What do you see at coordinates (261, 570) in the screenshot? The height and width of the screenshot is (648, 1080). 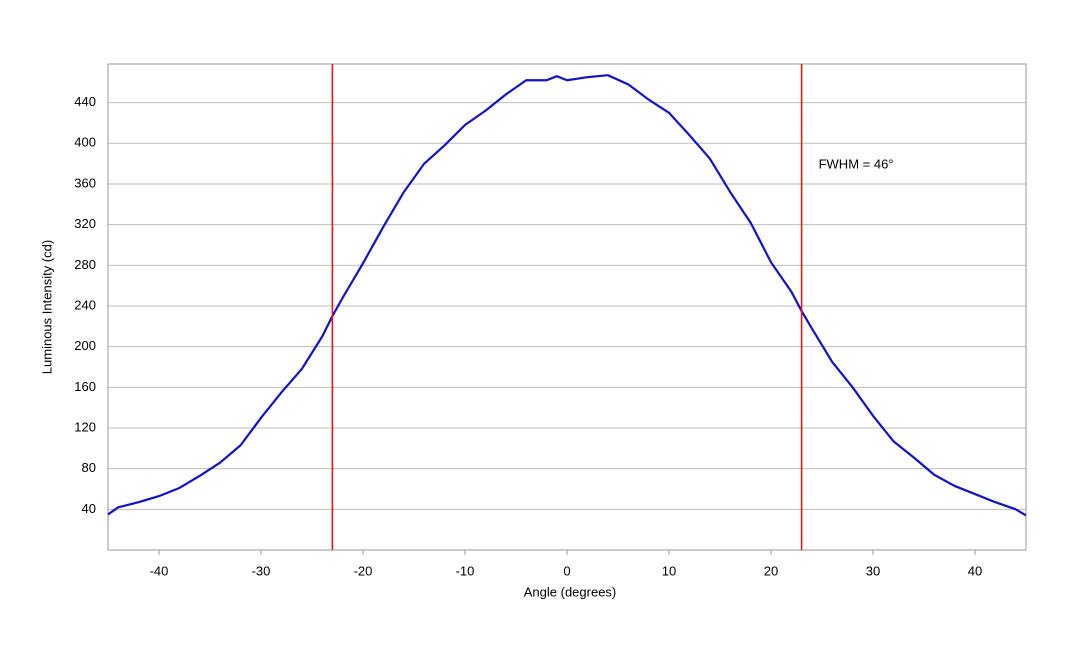 I see `x-tick-label: -30` at bounding box center [261, 570].